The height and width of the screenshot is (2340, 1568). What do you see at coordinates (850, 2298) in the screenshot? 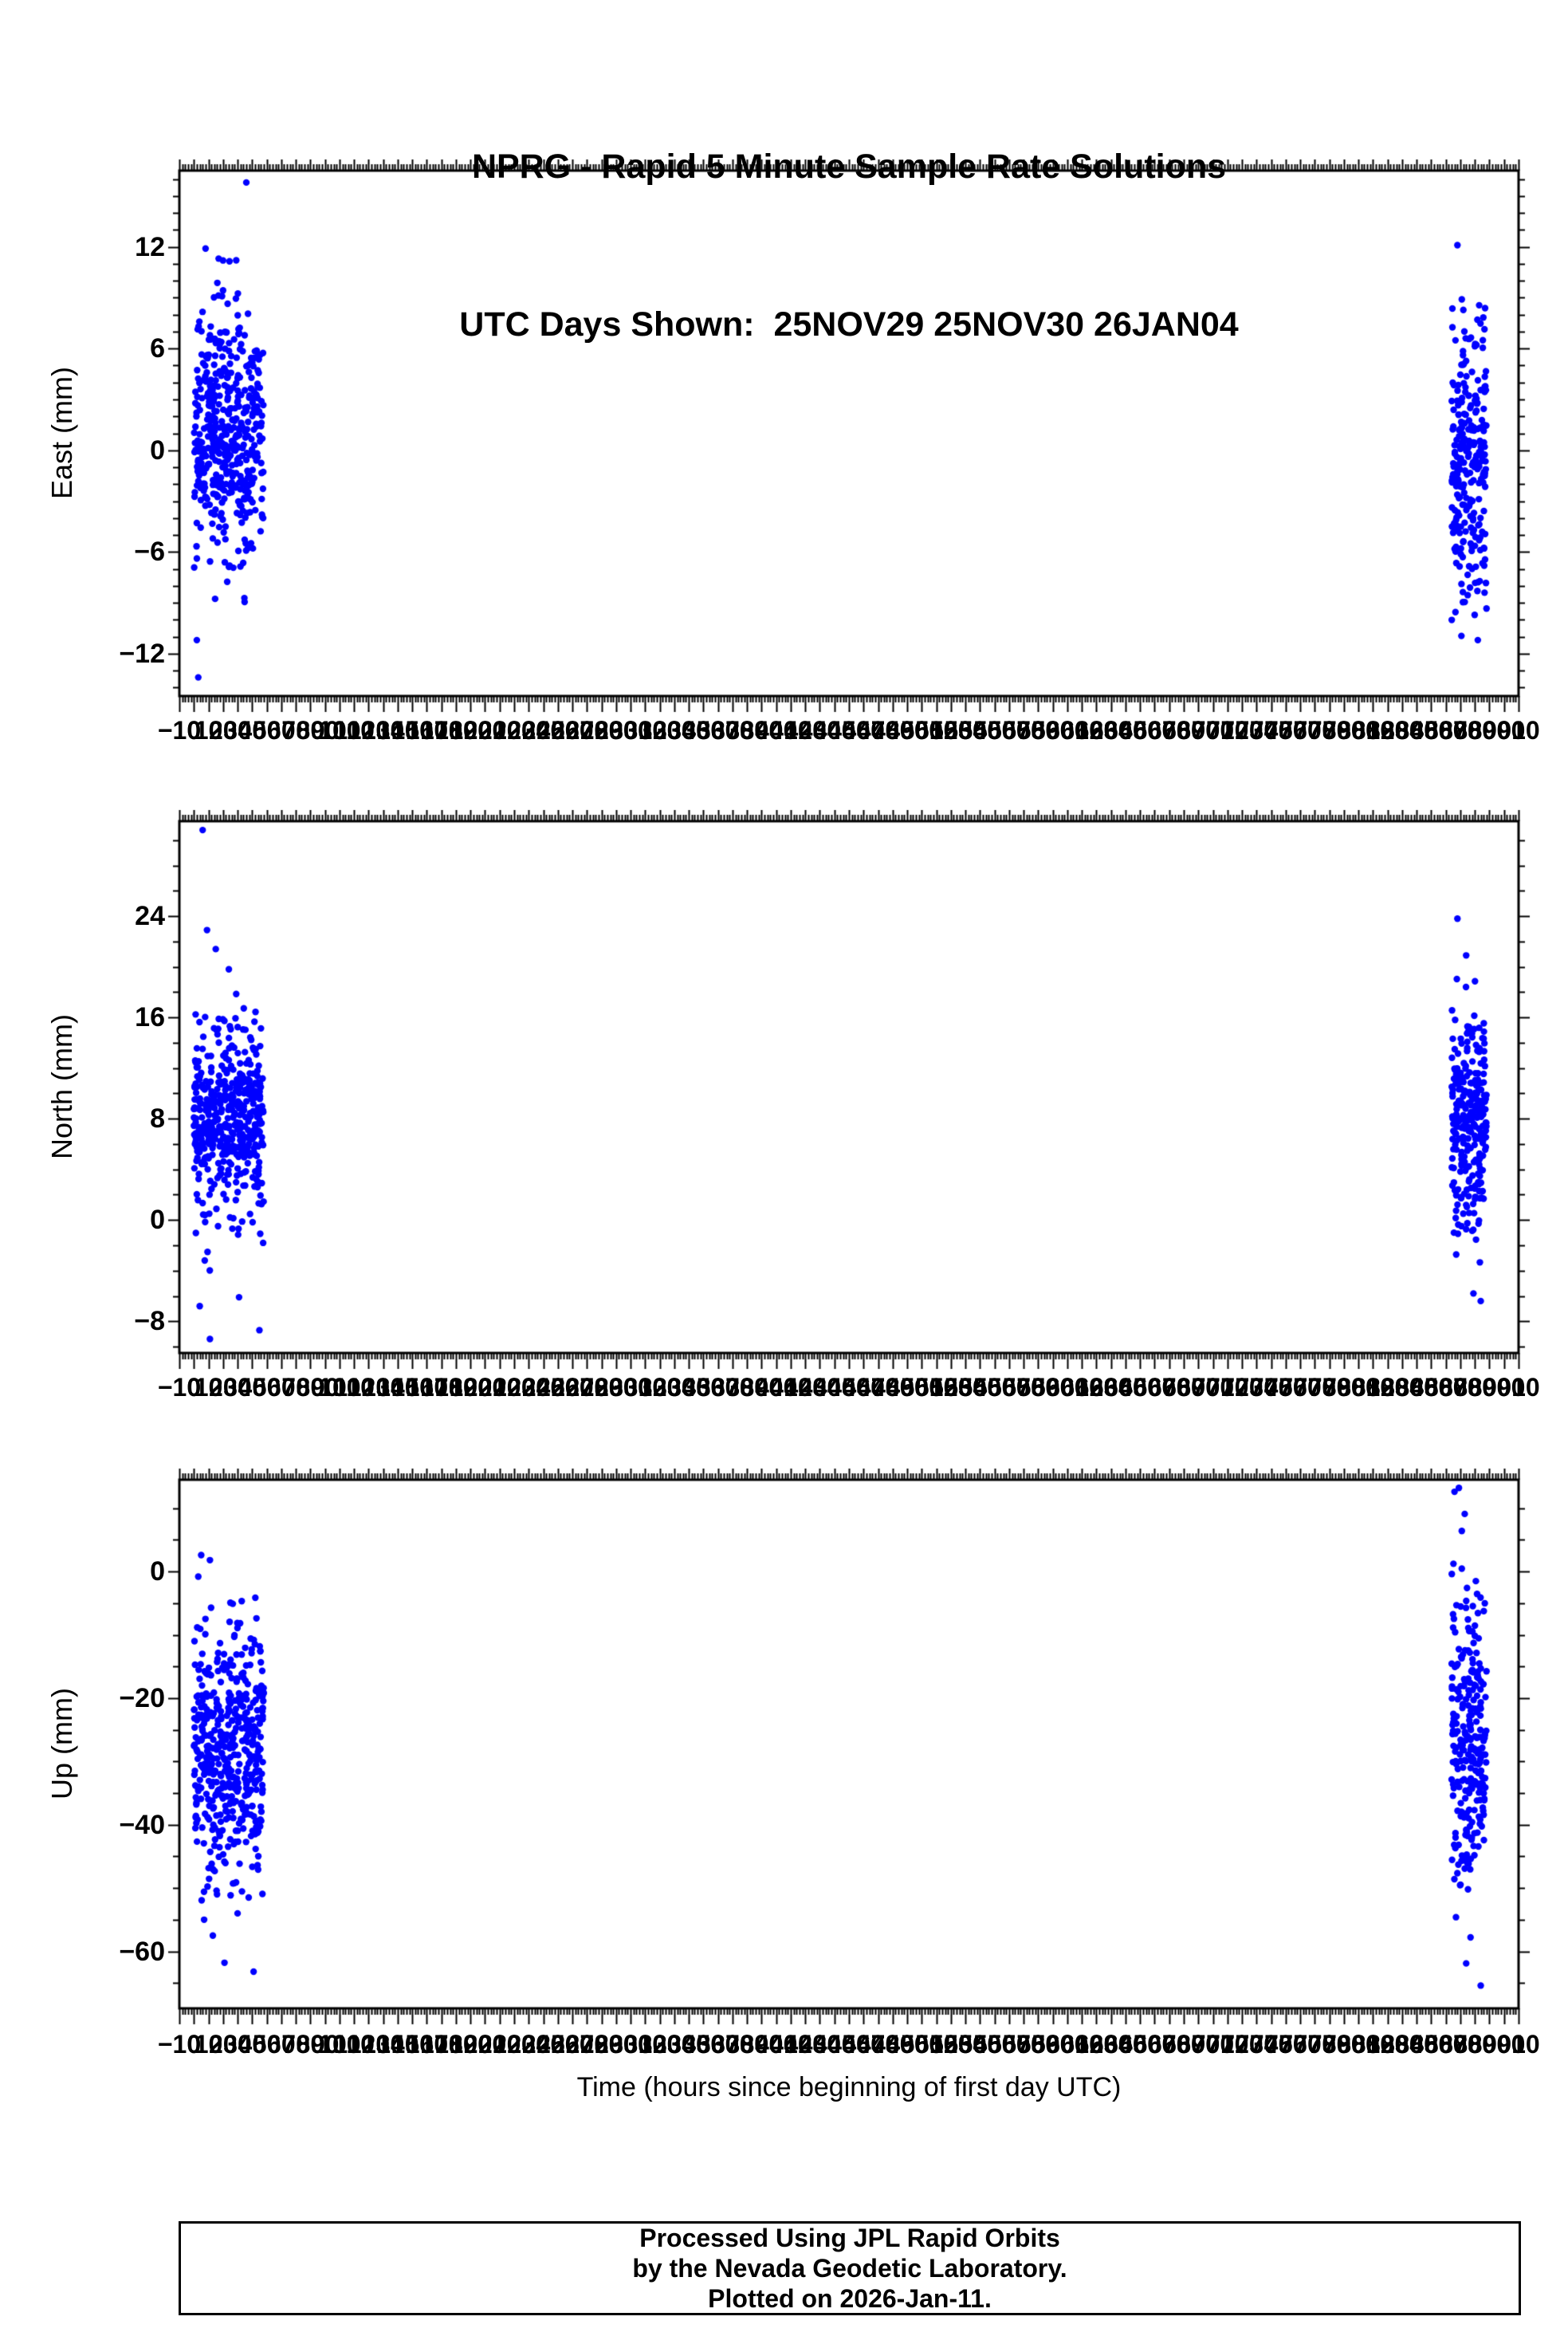
I see `footer-line3: Plotted on 2026-Jan-11.` at bounding box center [850, 2298].